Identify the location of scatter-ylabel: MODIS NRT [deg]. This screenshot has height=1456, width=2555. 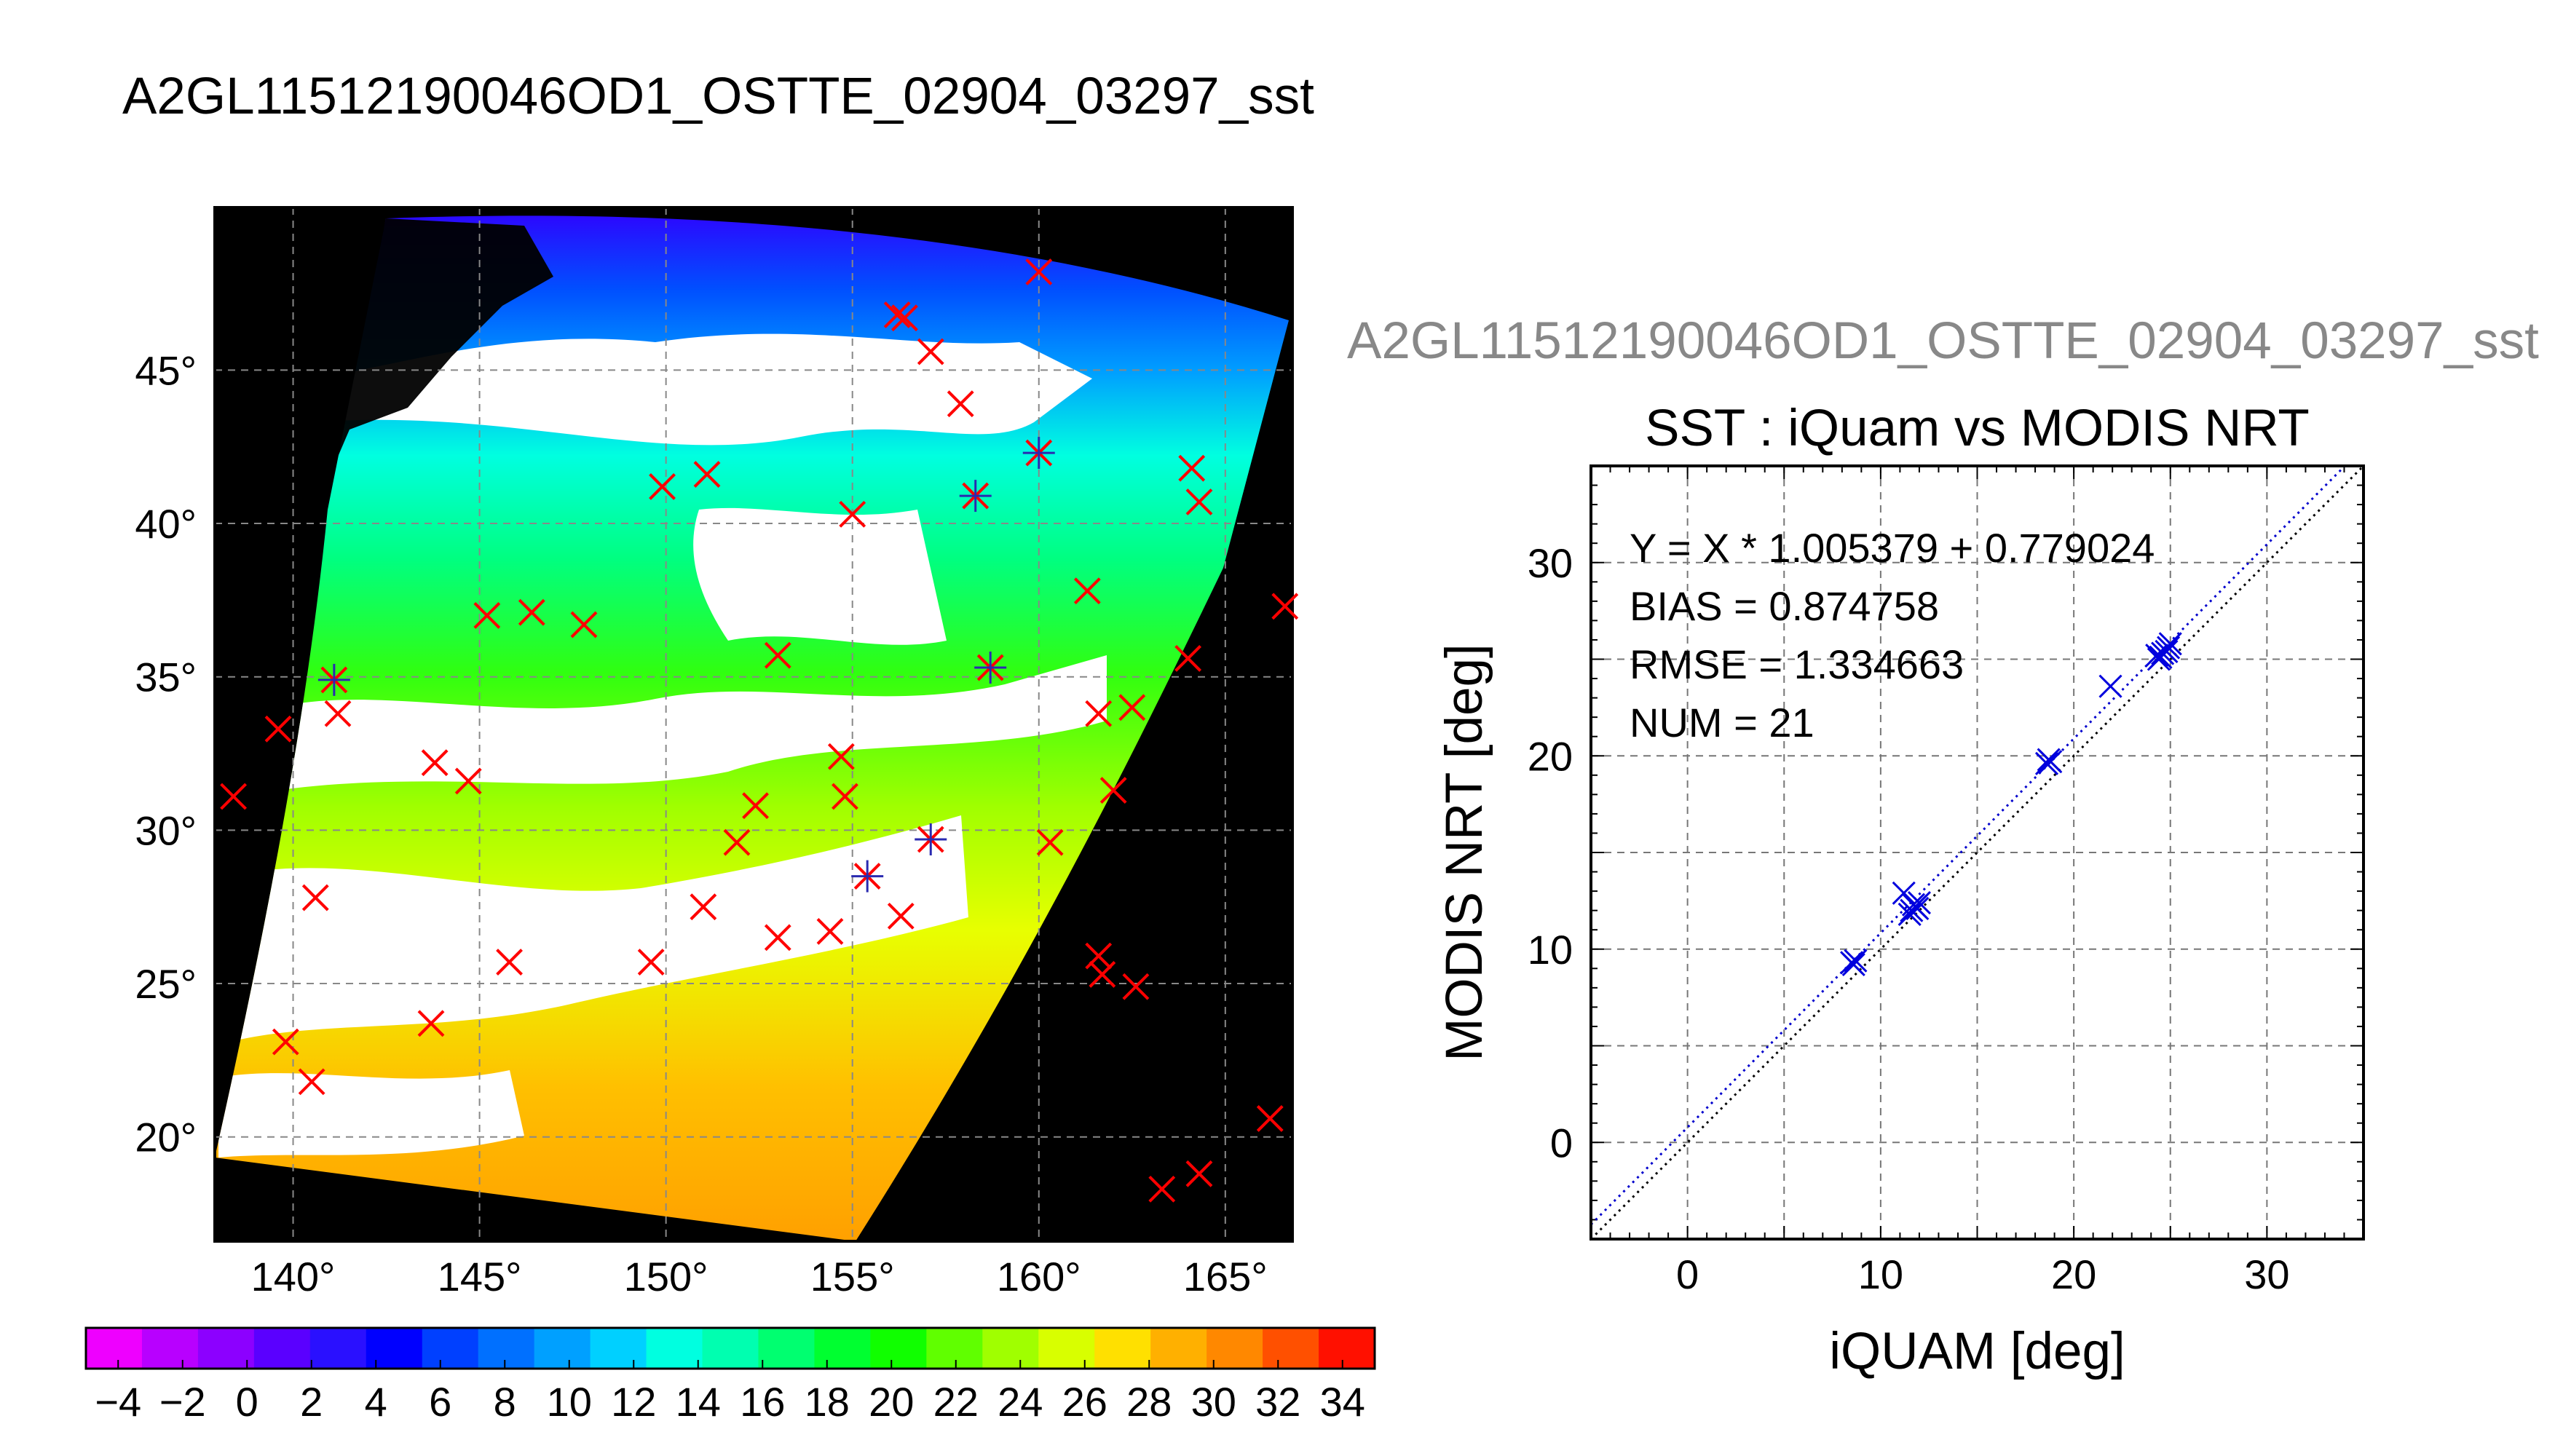
(1464, 852).